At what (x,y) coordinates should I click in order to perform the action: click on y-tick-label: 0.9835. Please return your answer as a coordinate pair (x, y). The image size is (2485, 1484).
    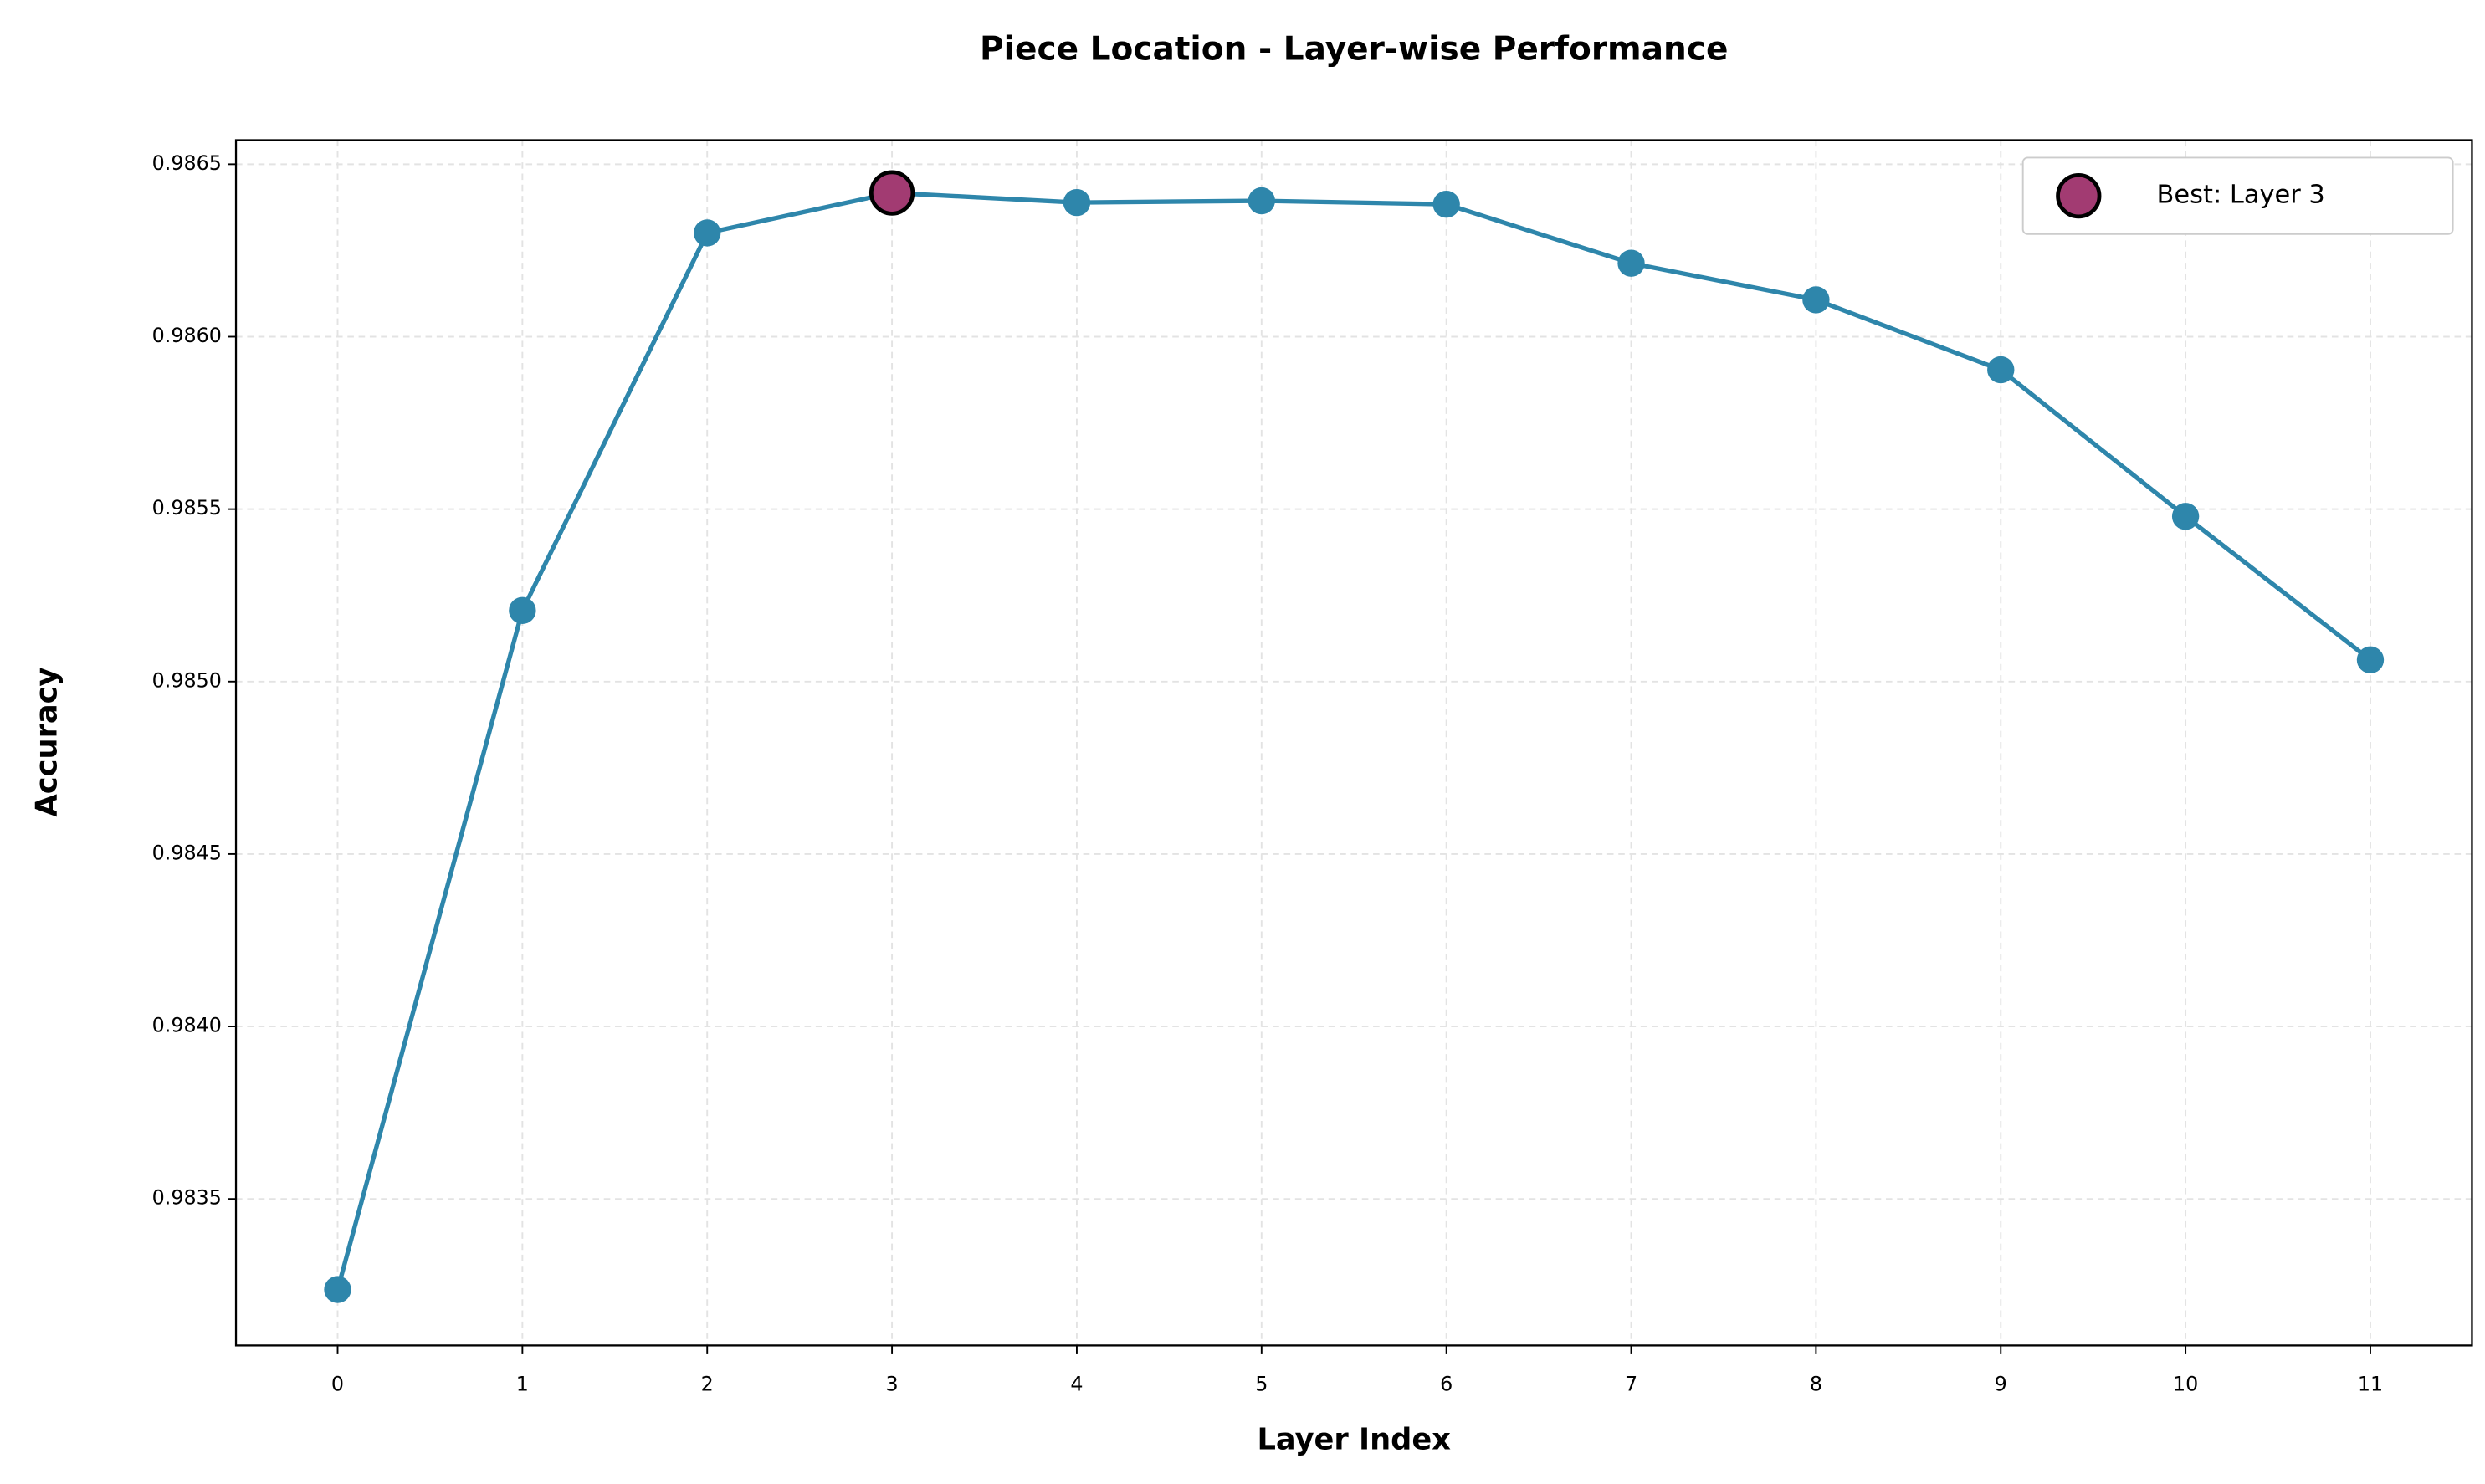
    Looking at the image, I should click on (187, 1198).